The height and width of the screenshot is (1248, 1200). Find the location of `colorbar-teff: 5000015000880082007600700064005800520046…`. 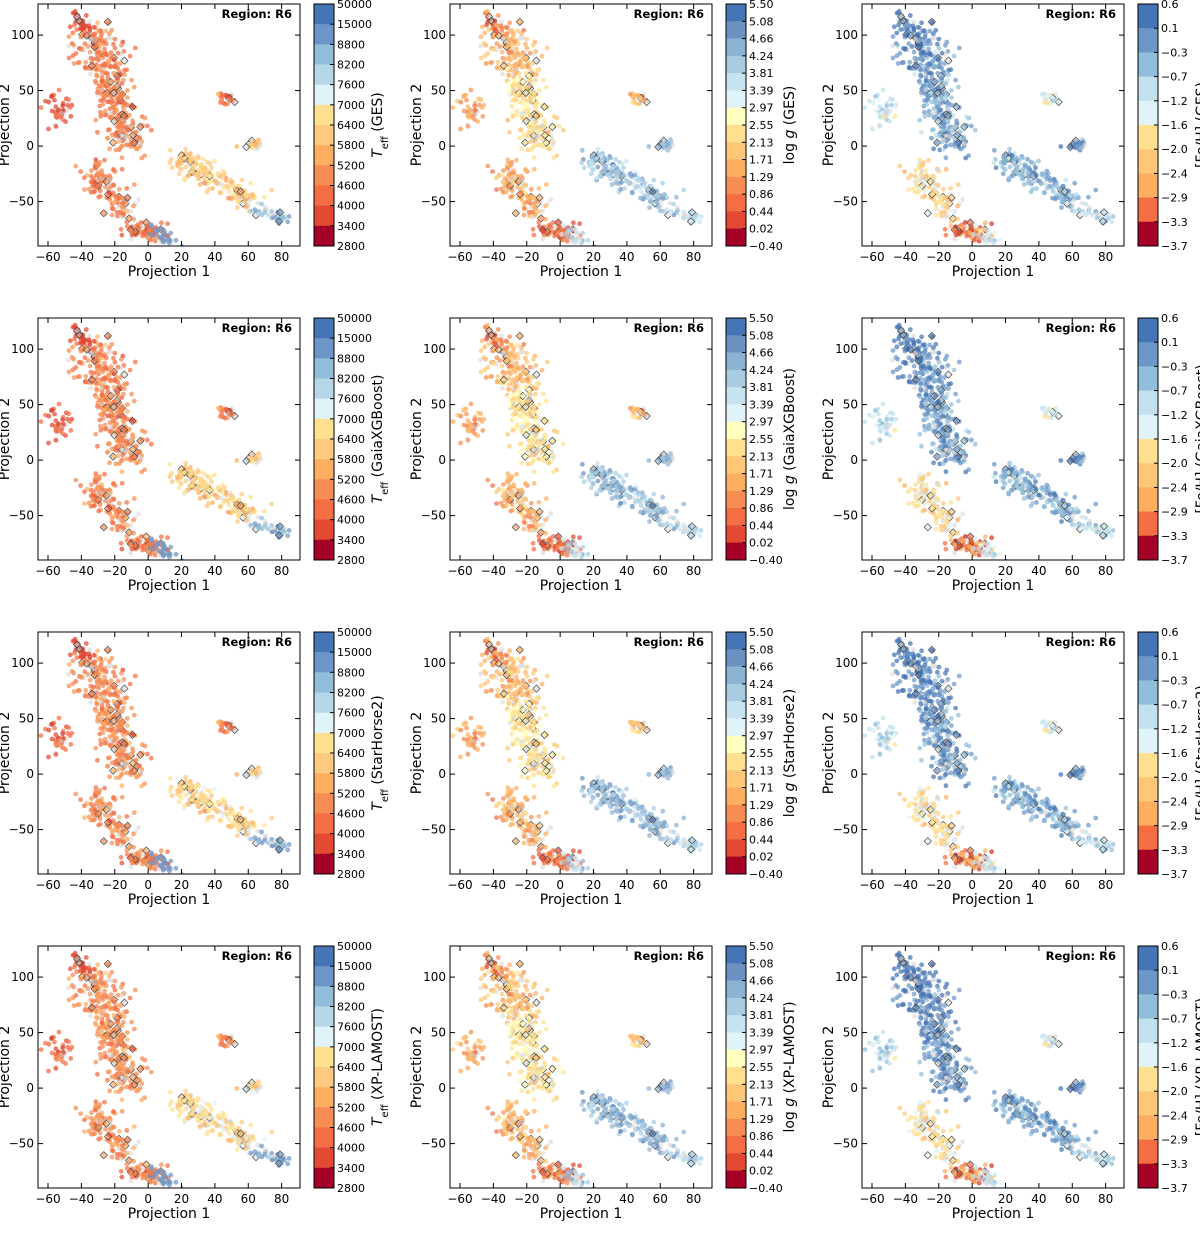

colorbar-teff: 5000015000880082007600700064005800520046… is located at coordinates (352, 126).